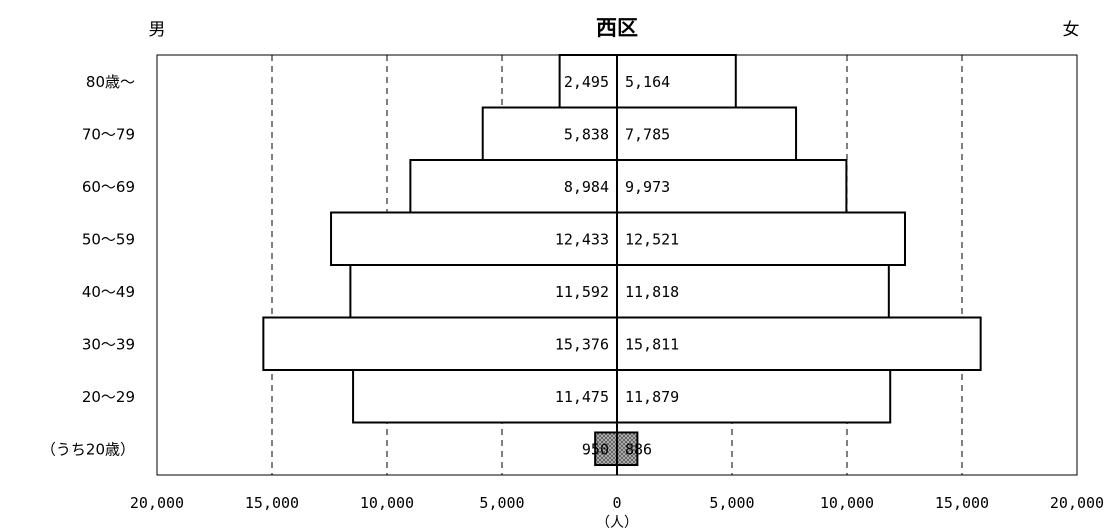 The image size is (1113, 532). I want to click on data-label-female: 12,521, so click(652, 239).